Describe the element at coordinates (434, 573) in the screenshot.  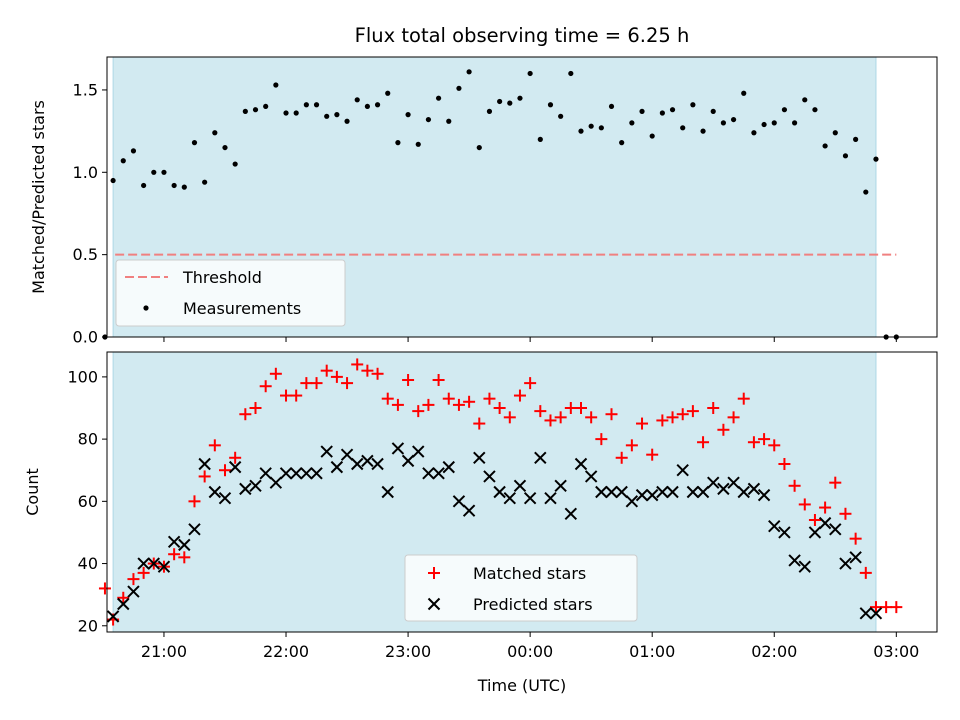
I see `legend-matched-marker` at that location.